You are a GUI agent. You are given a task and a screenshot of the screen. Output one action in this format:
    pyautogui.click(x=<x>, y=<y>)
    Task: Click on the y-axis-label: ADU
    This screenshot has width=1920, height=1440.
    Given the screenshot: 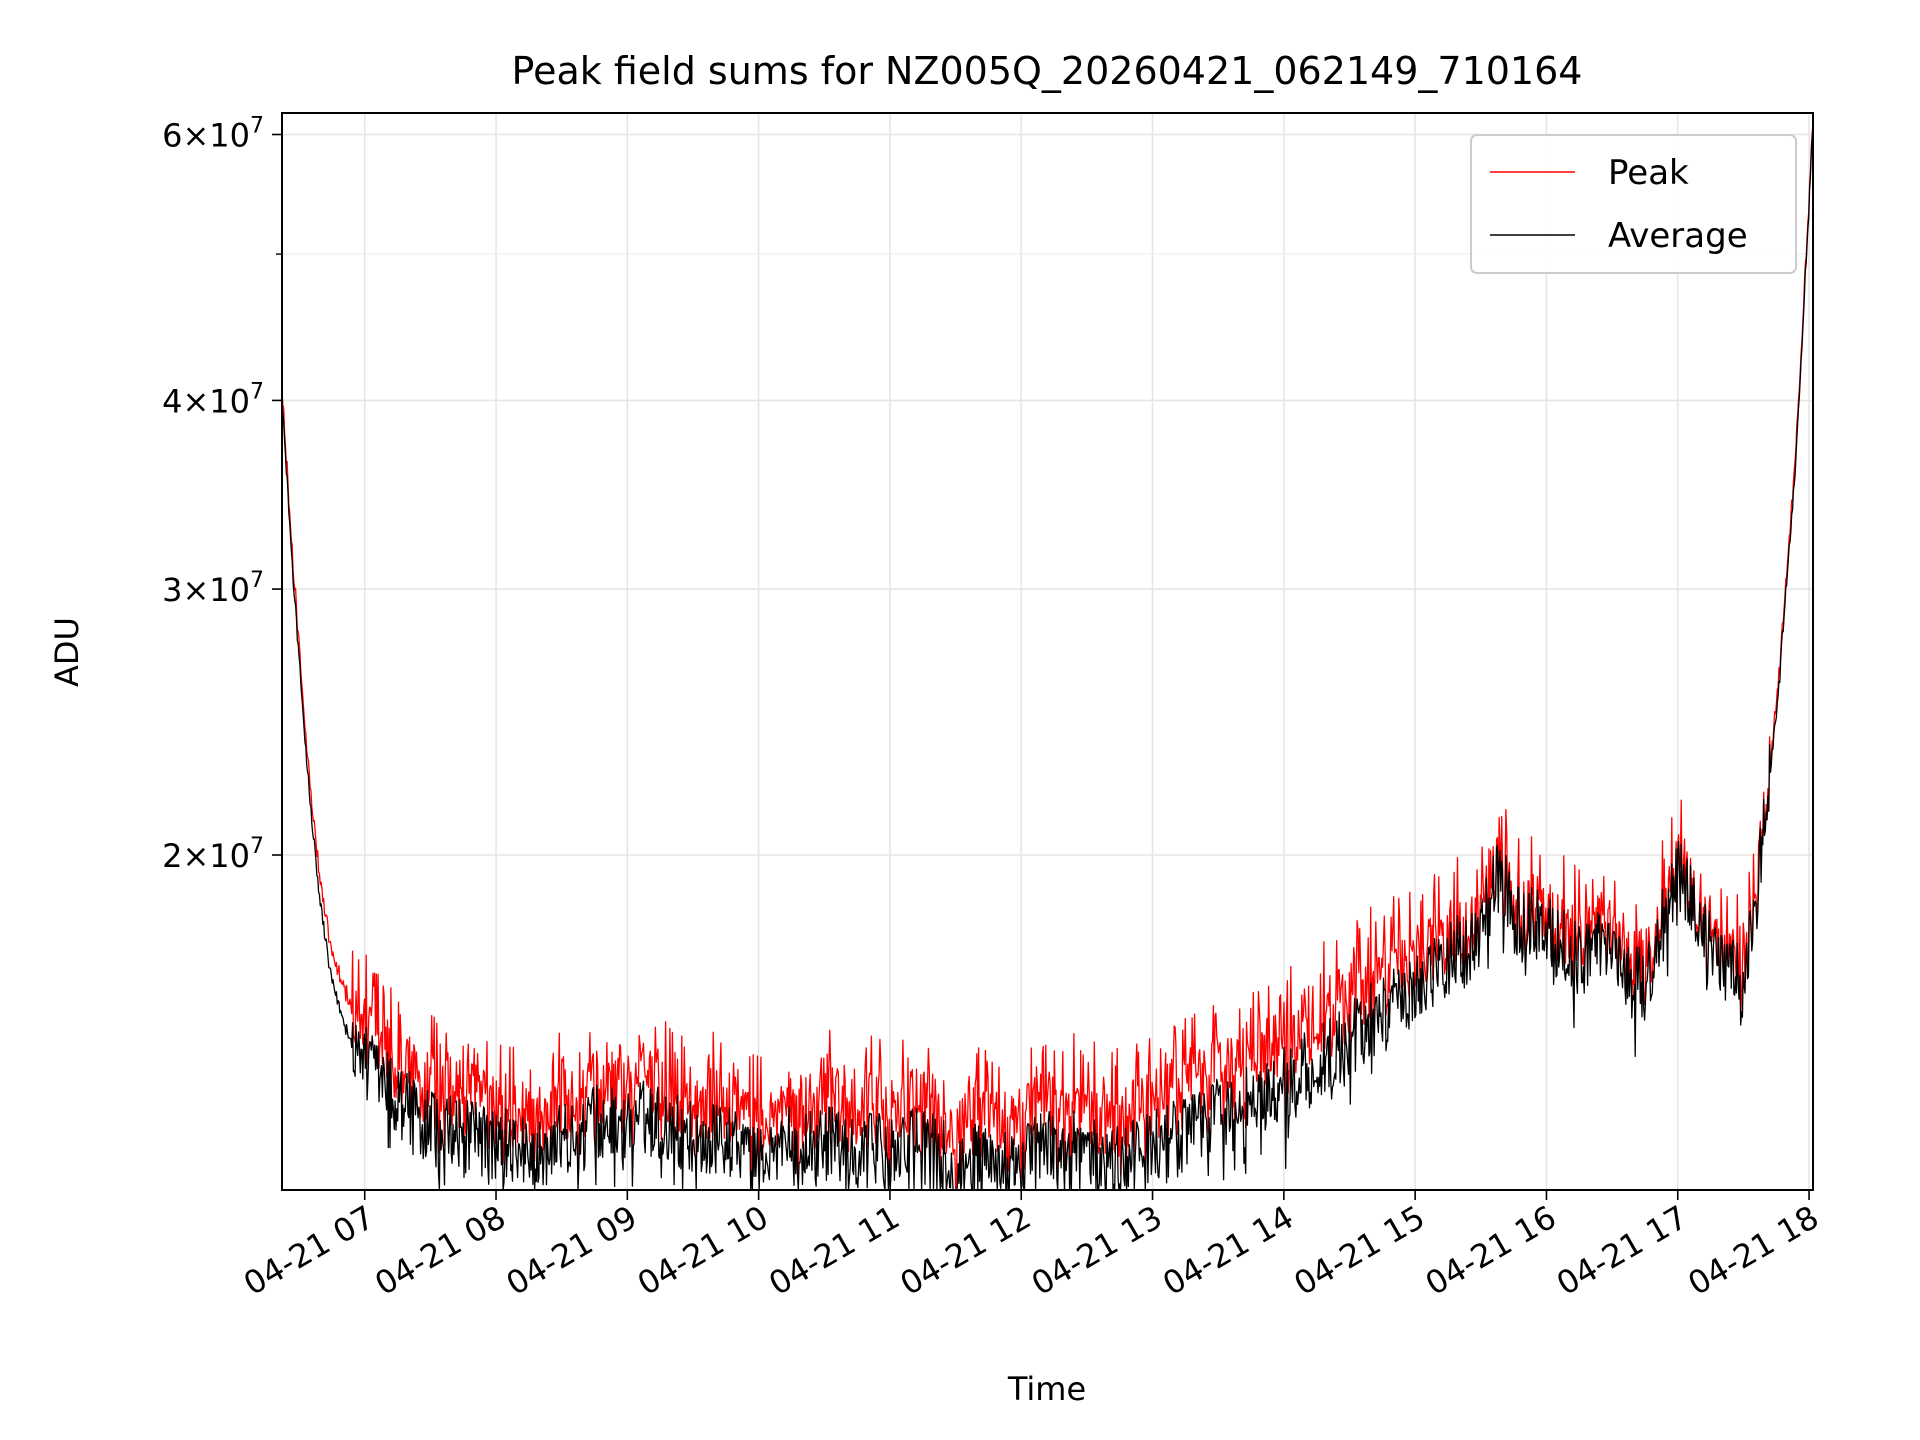 What is the action you would take?
    pyautogui.click(x=67, y=652)
    